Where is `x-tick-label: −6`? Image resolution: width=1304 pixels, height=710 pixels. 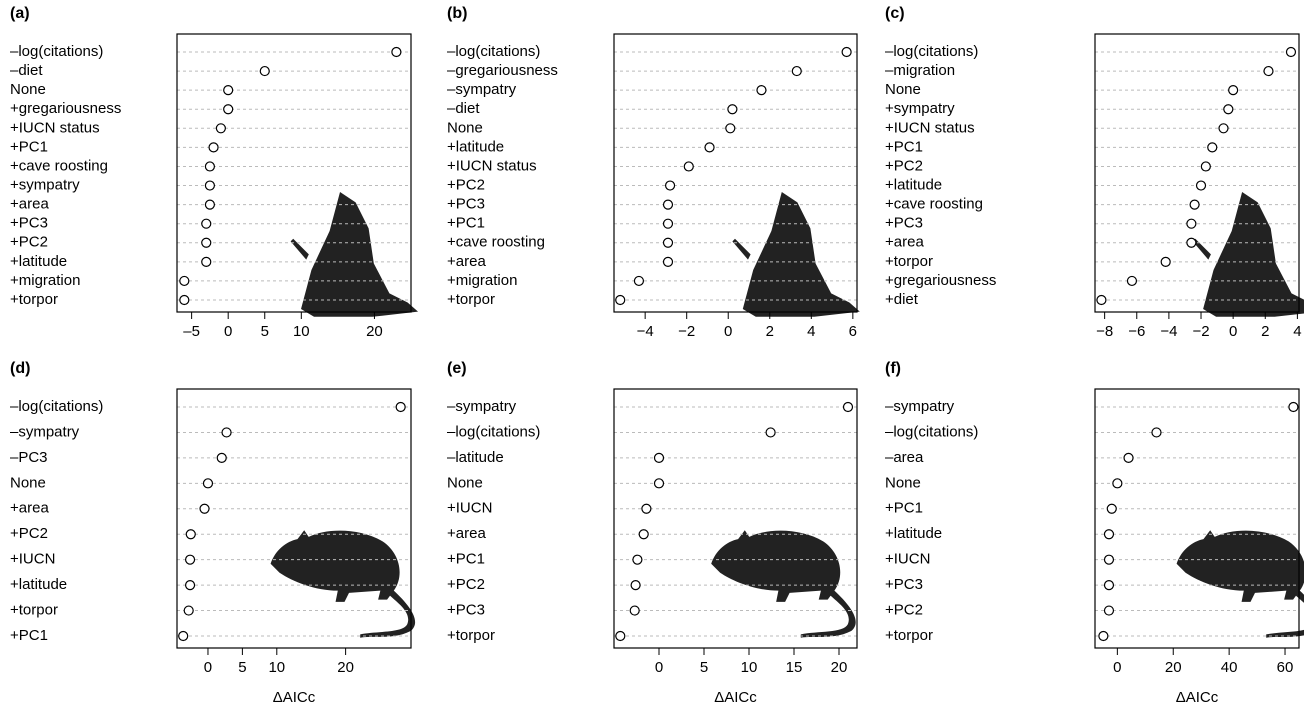
x-tick-label: −6 is located at coordinates (1136, 331).